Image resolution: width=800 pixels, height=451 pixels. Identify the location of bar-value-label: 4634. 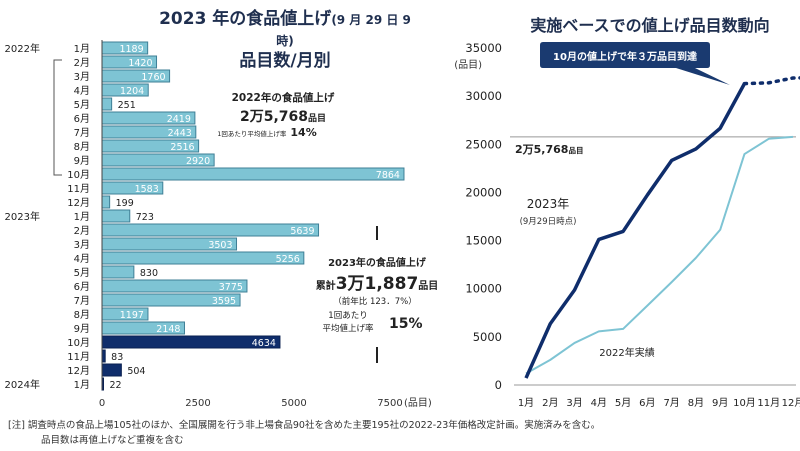
(264, 343).